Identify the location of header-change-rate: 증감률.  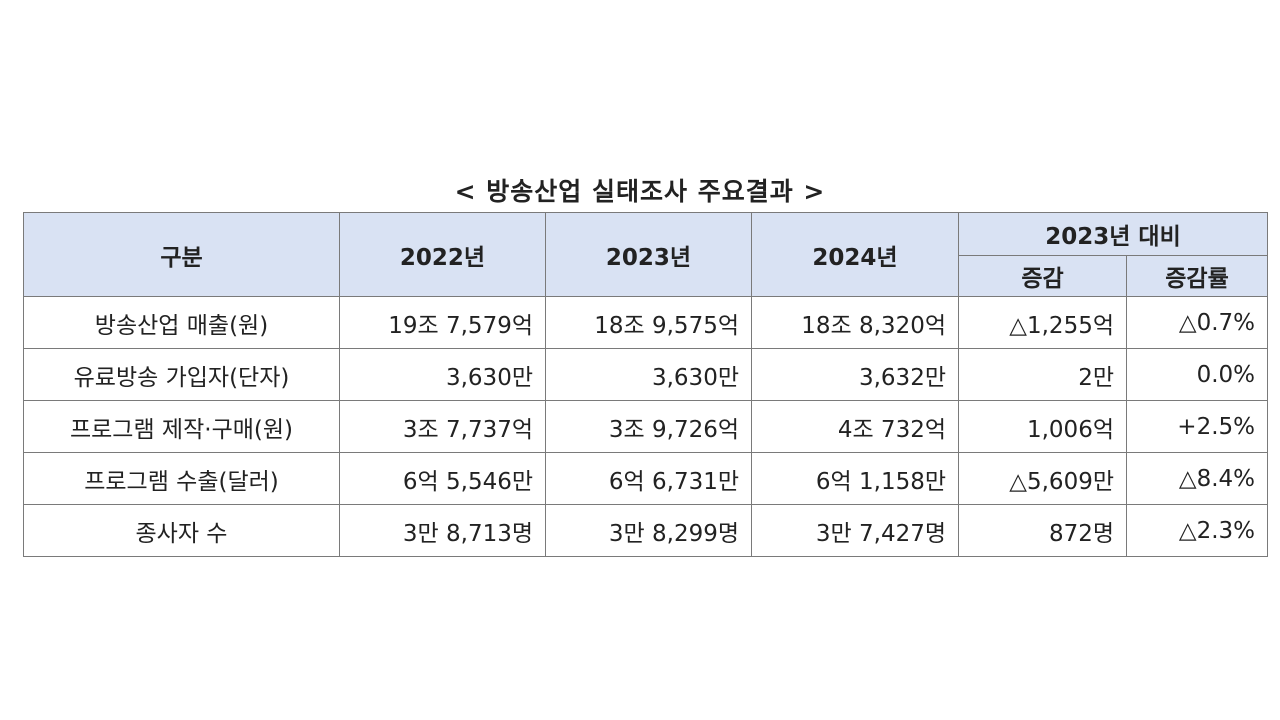
(1197, 276).